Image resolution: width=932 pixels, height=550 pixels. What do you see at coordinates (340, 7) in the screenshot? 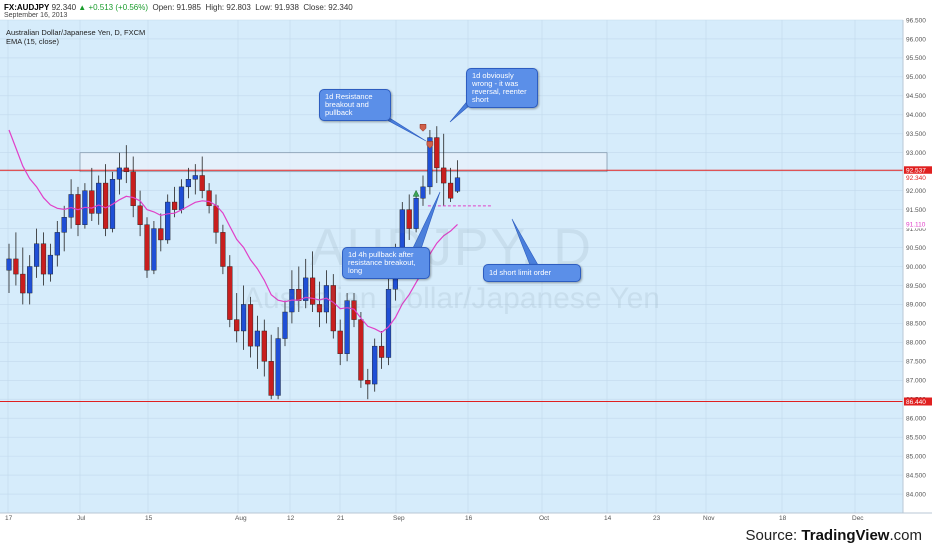
I see `close-value: 92.340` at bounding box center [340, 7].